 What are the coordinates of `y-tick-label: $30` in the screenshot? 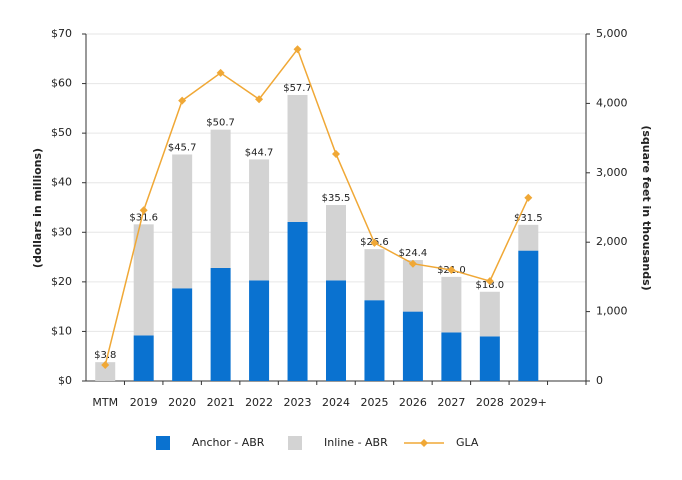 It's located at (61, 231).